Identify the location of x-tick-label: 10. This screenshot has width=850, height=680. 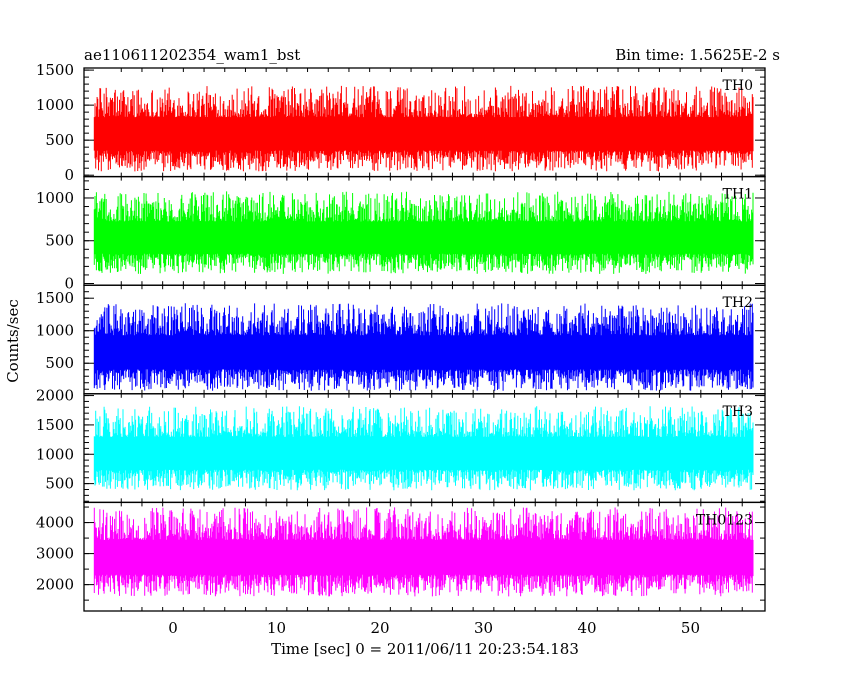
(276, 628).